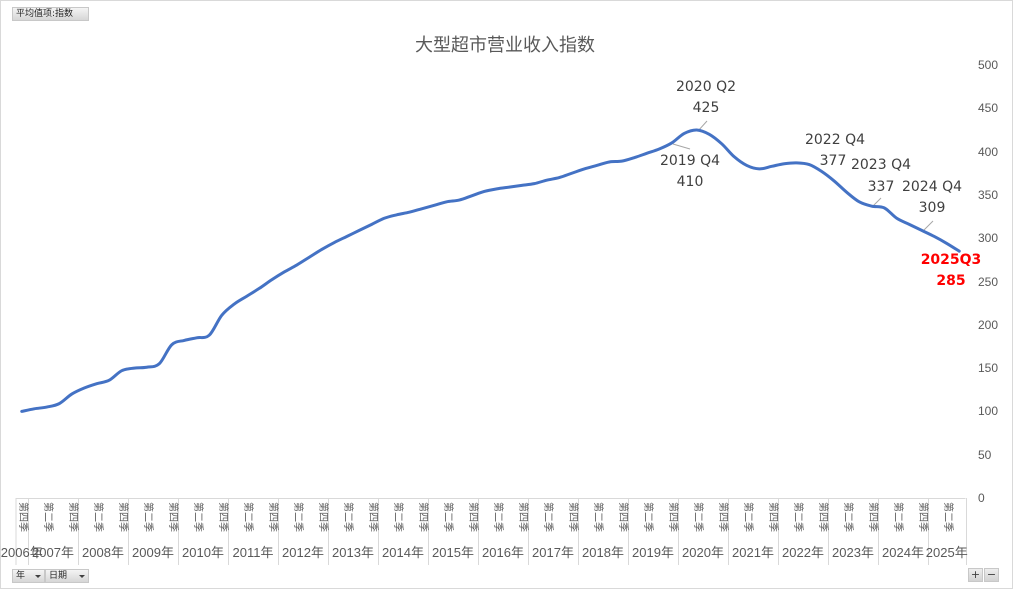  I want to click on axis-field-label: 年, so click(21, 576).